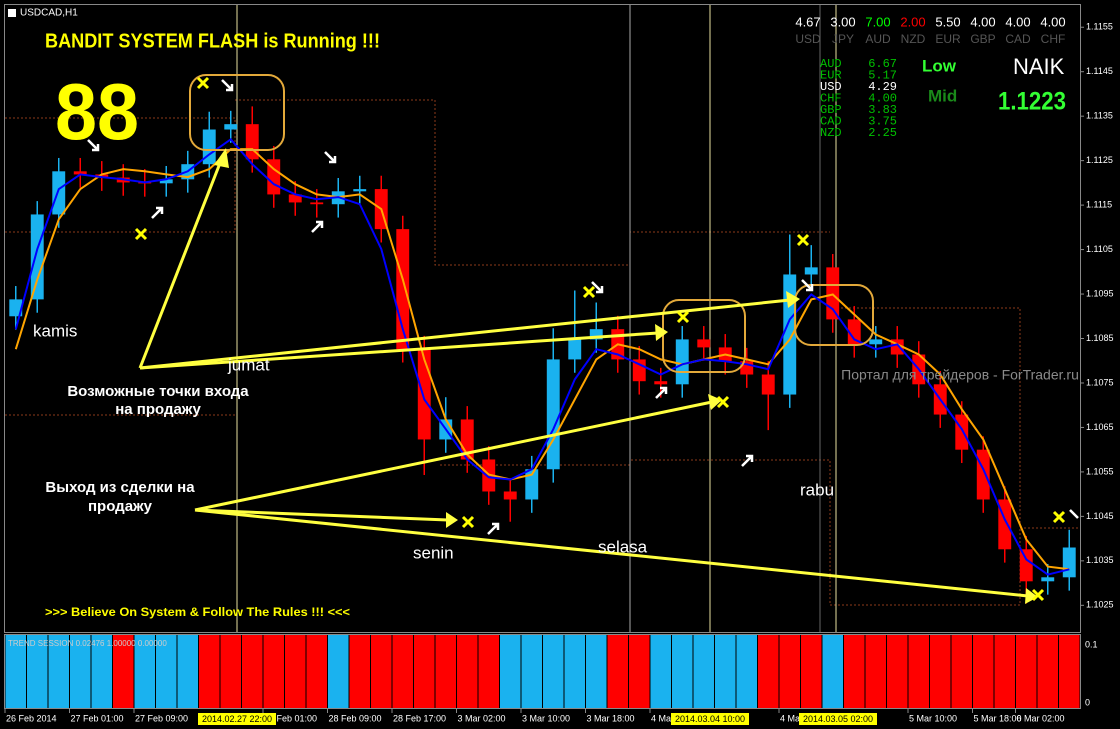 The image size is (1120, 729). I want to click on y-tick-label: 1.1035, so click(1100, 560).